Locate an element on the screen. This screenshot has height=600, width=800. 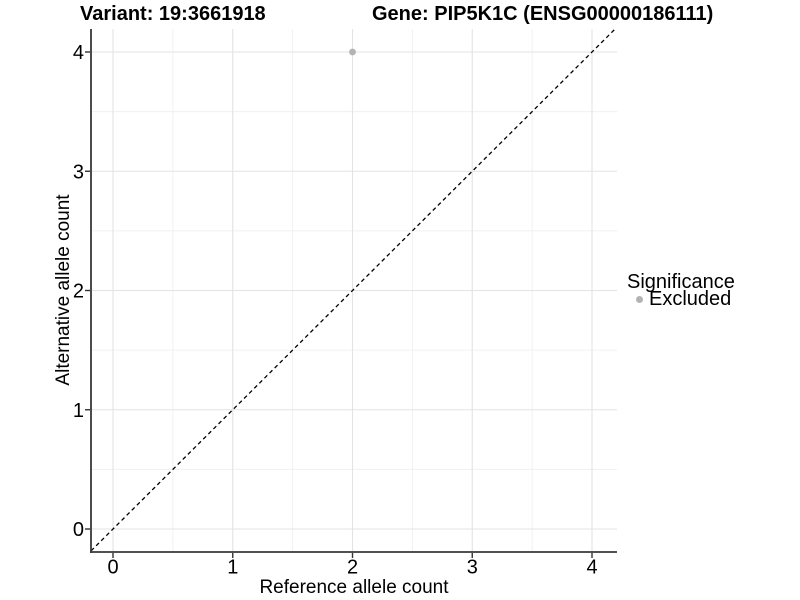
x-axis-title: Reference allele count is located at coordinates (354, 587).